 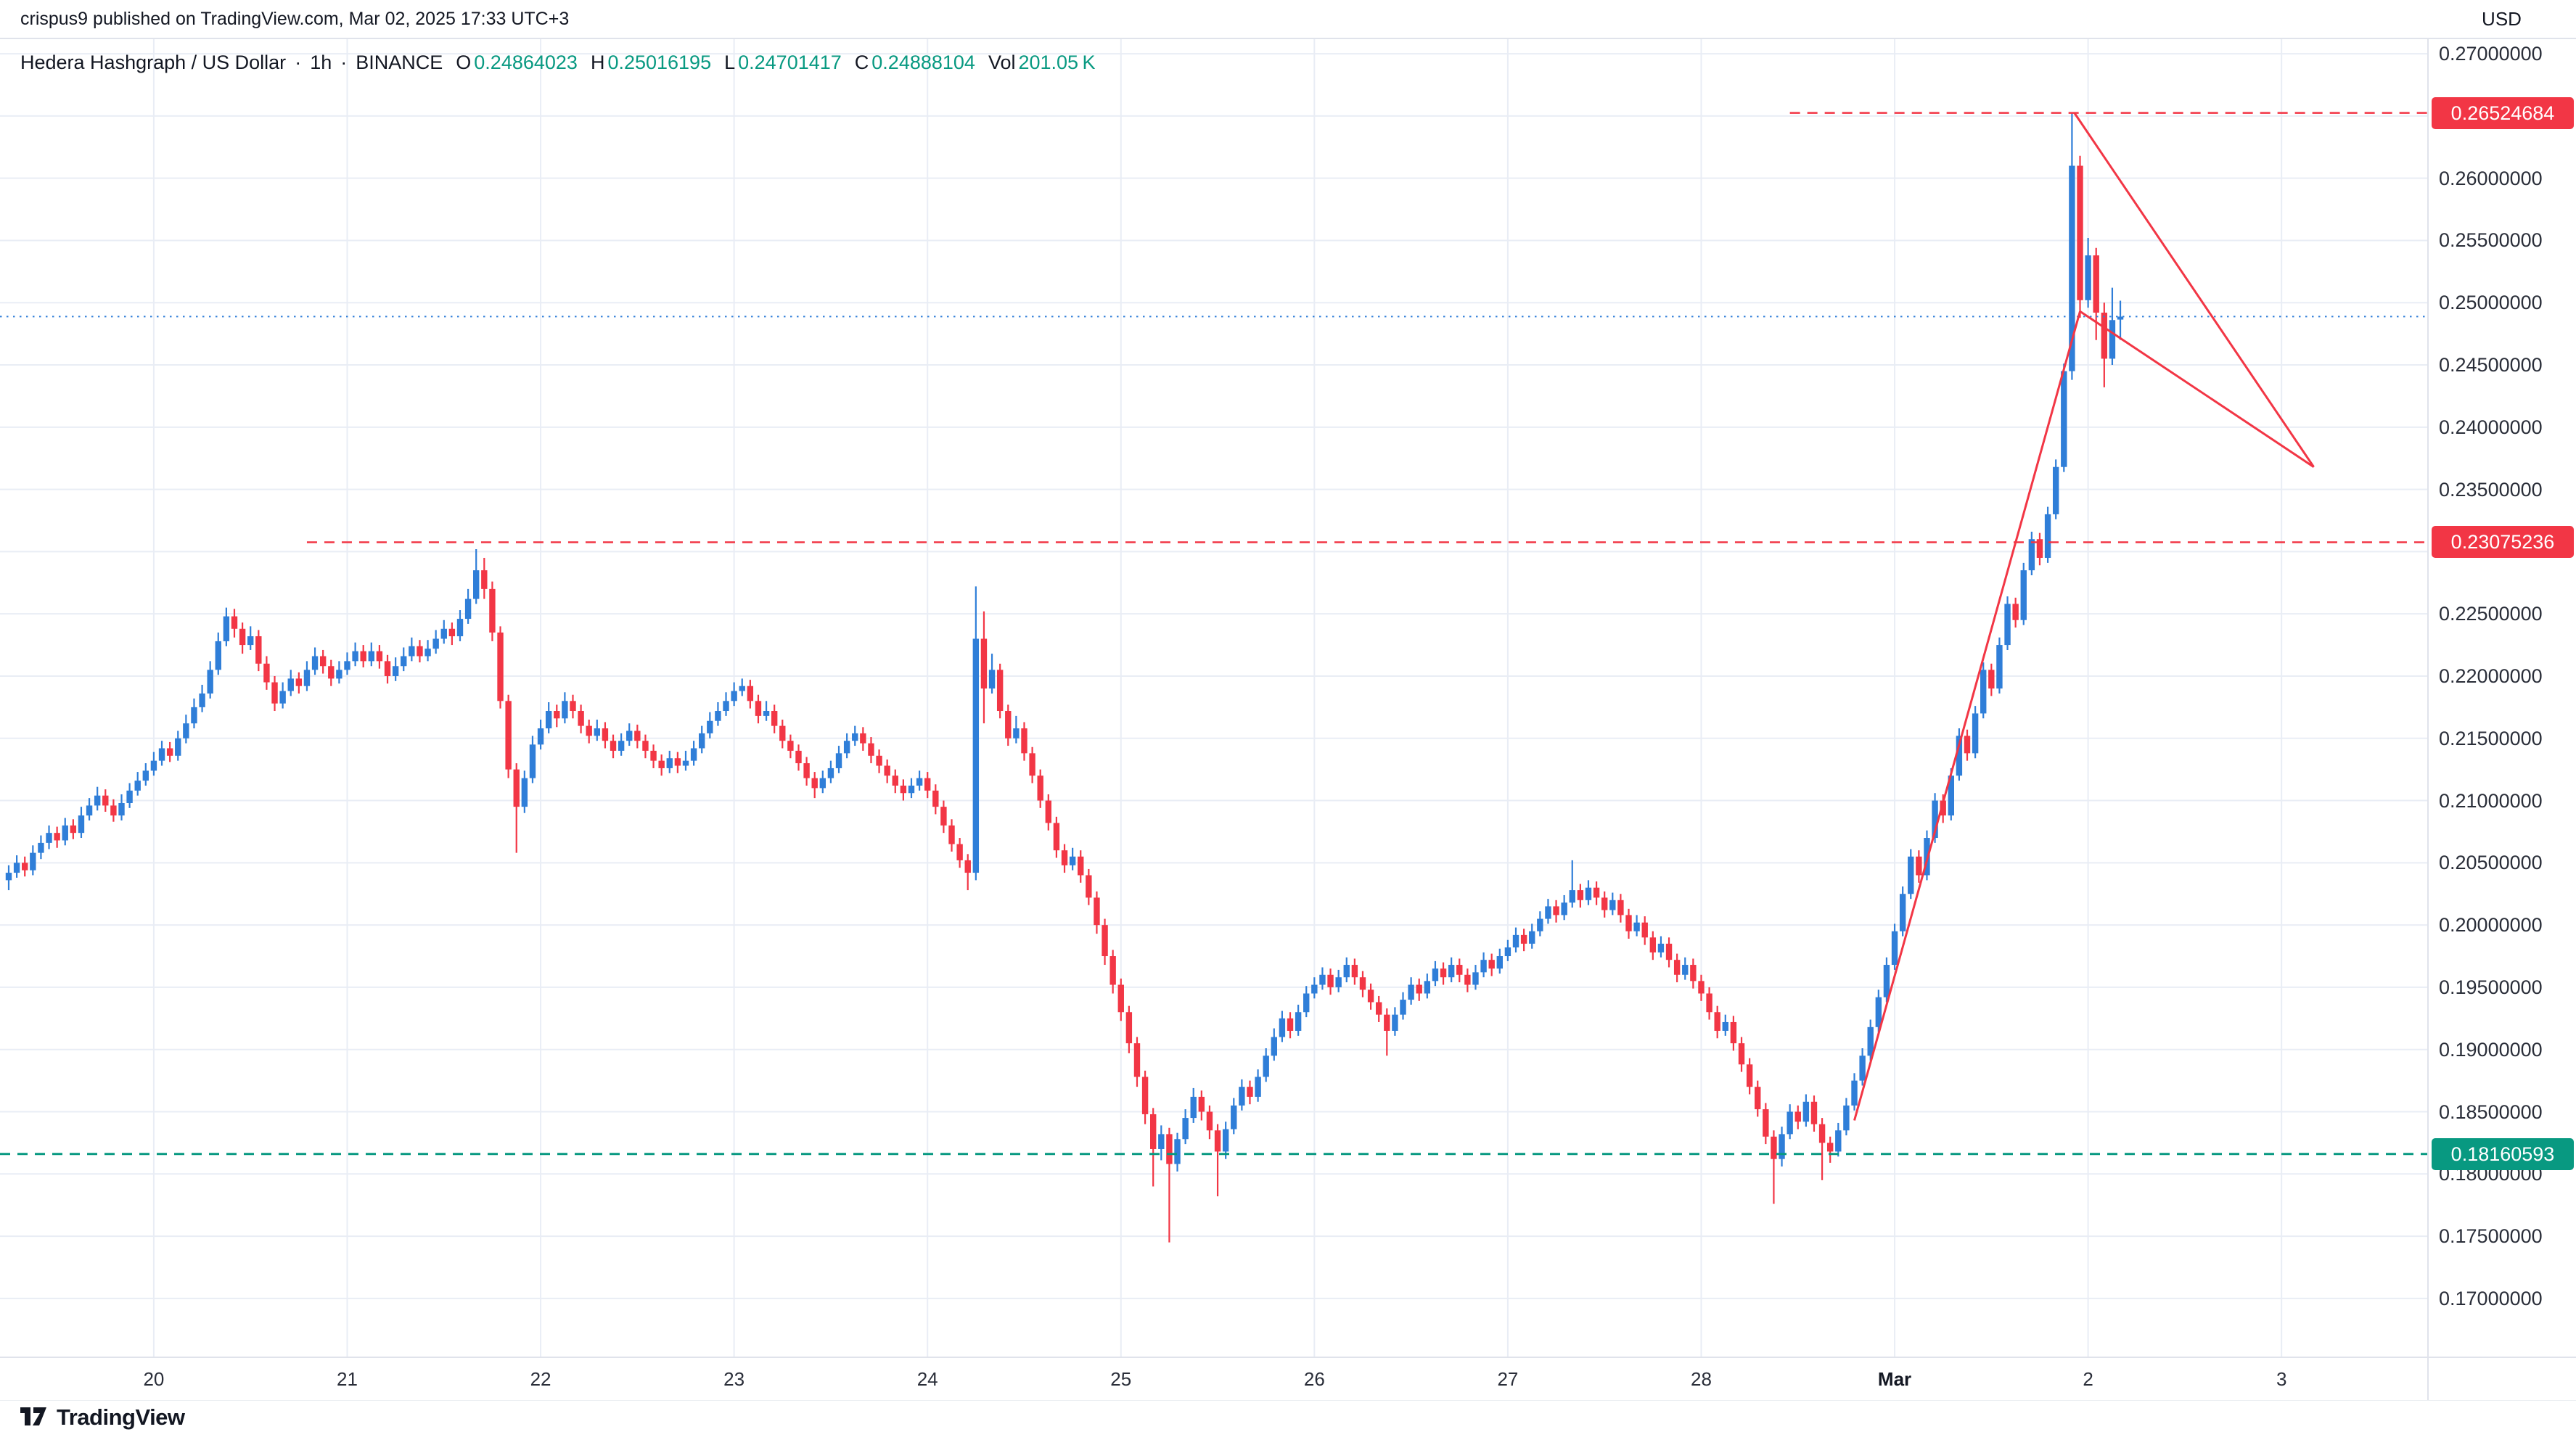 I want to click on price-axis-label: 0.18500000, so click(x=2491, y=1111).